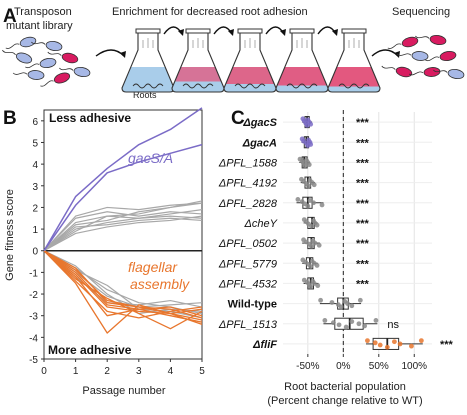 The width and height of the screenshot is (467, 415). What do you see at coordinates (35, 122) in the screenshot?
I see `y-tick-label: 6` at bounding box center [35, 122].